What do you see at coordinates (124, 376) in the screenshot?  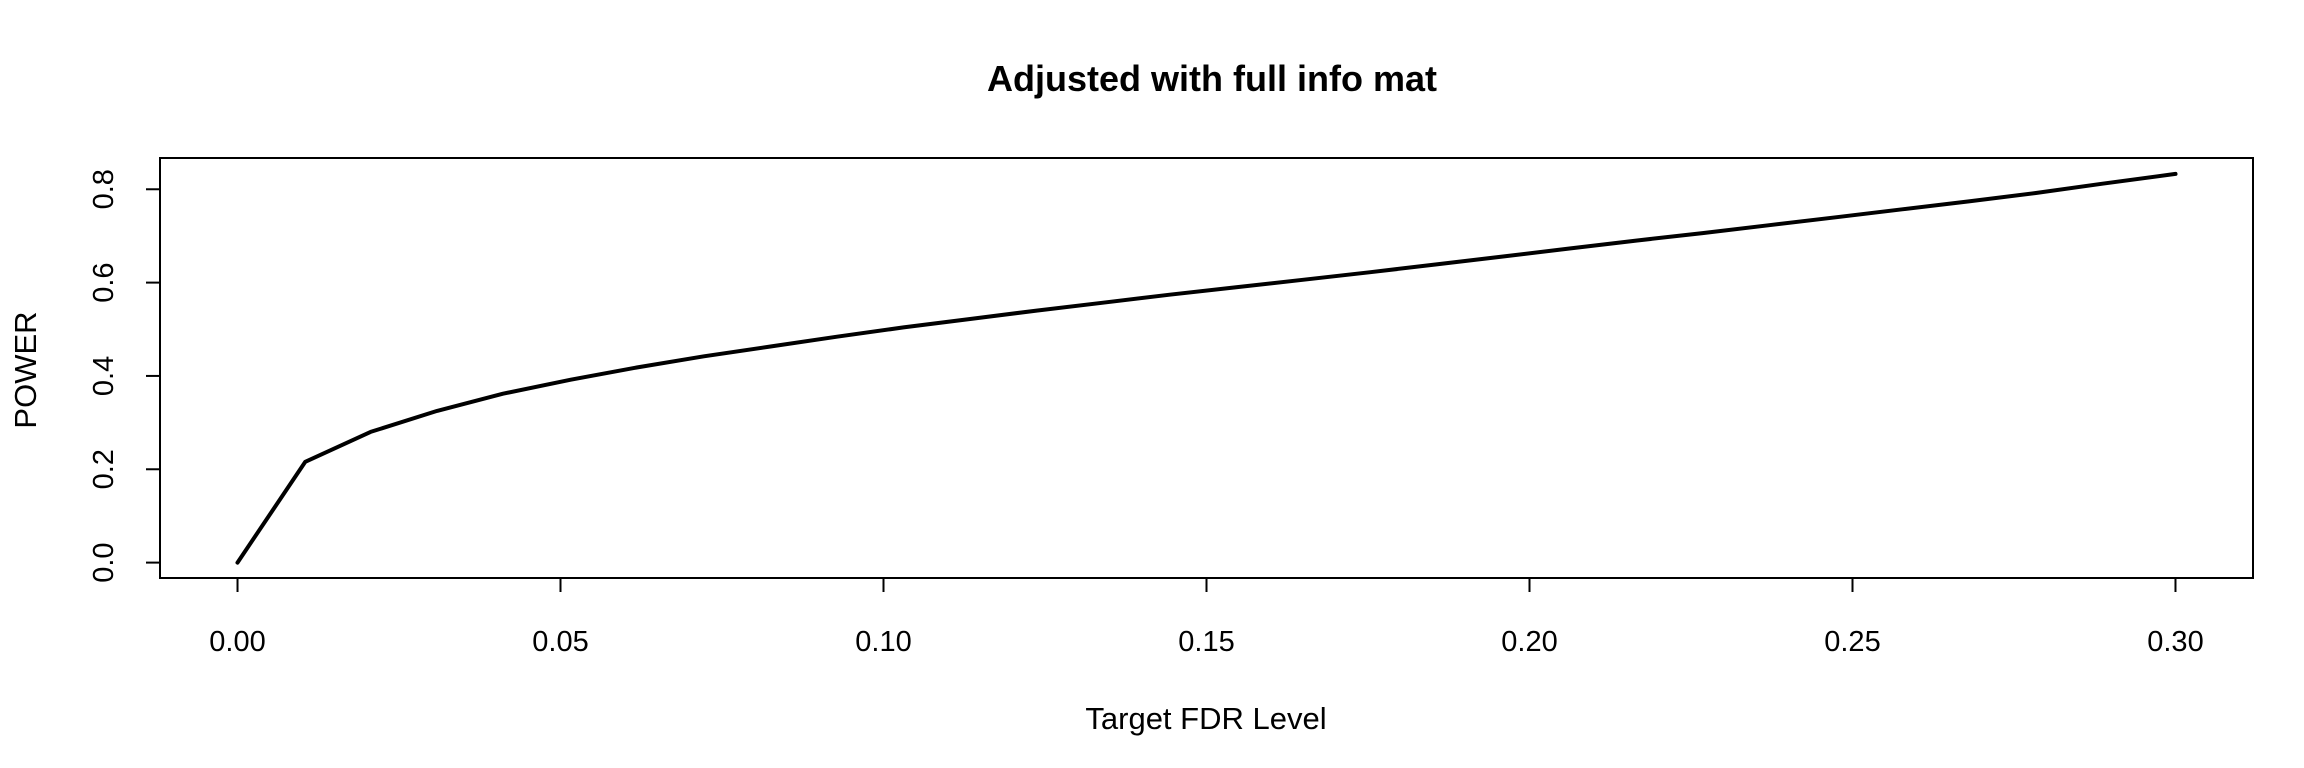 I see `y-axis: 0.0 0.2 0.4 0.6 0.8` at bounding box center [124, 376].